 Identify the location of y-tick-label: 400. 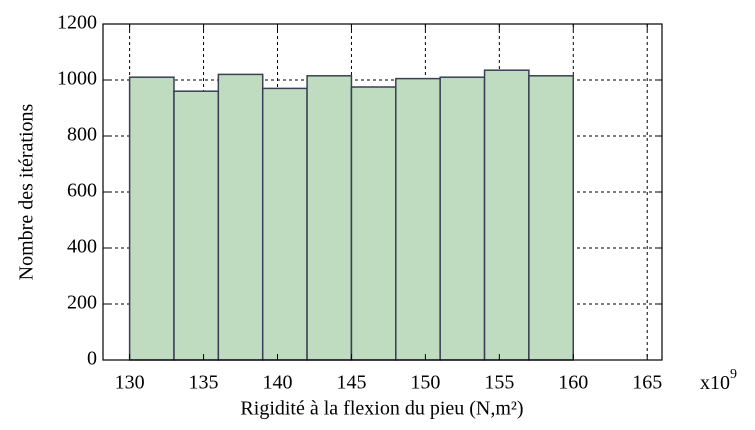
(82, 247).